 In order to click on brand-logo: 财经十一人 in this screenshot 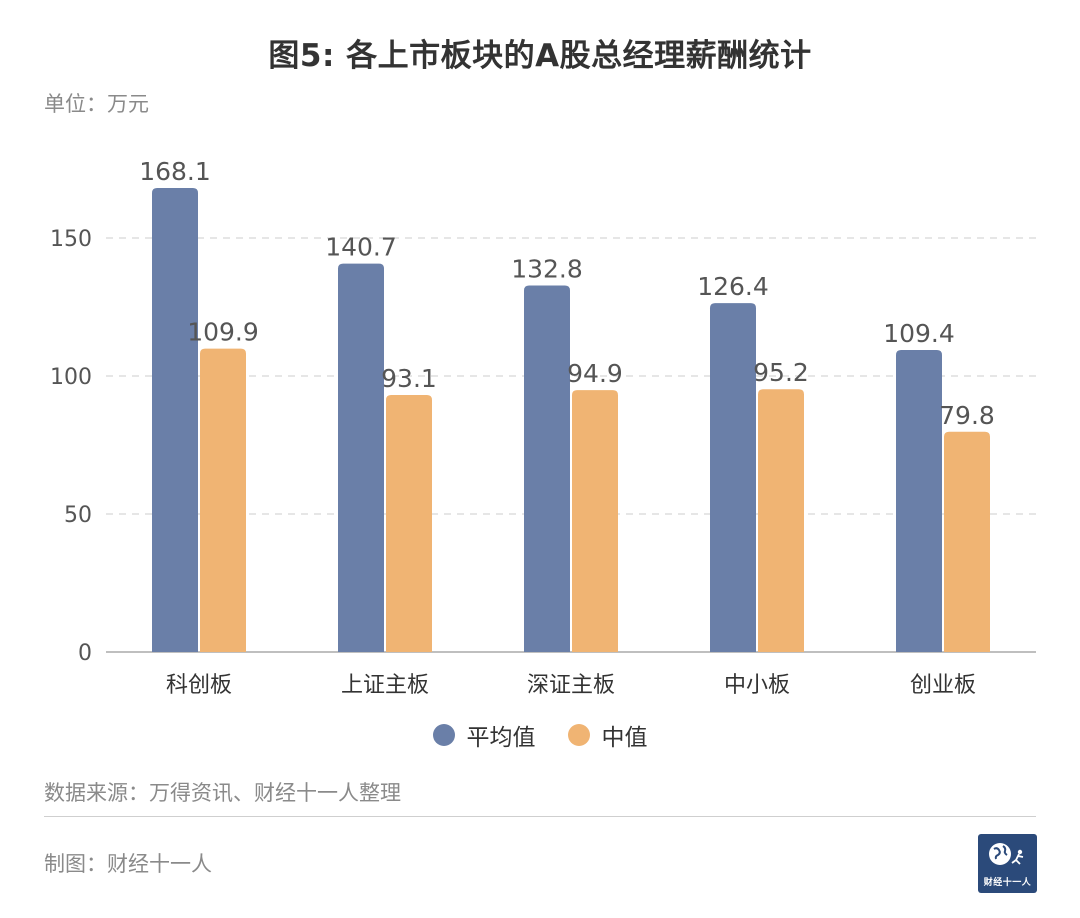, I will do `click(1007, 863)`.